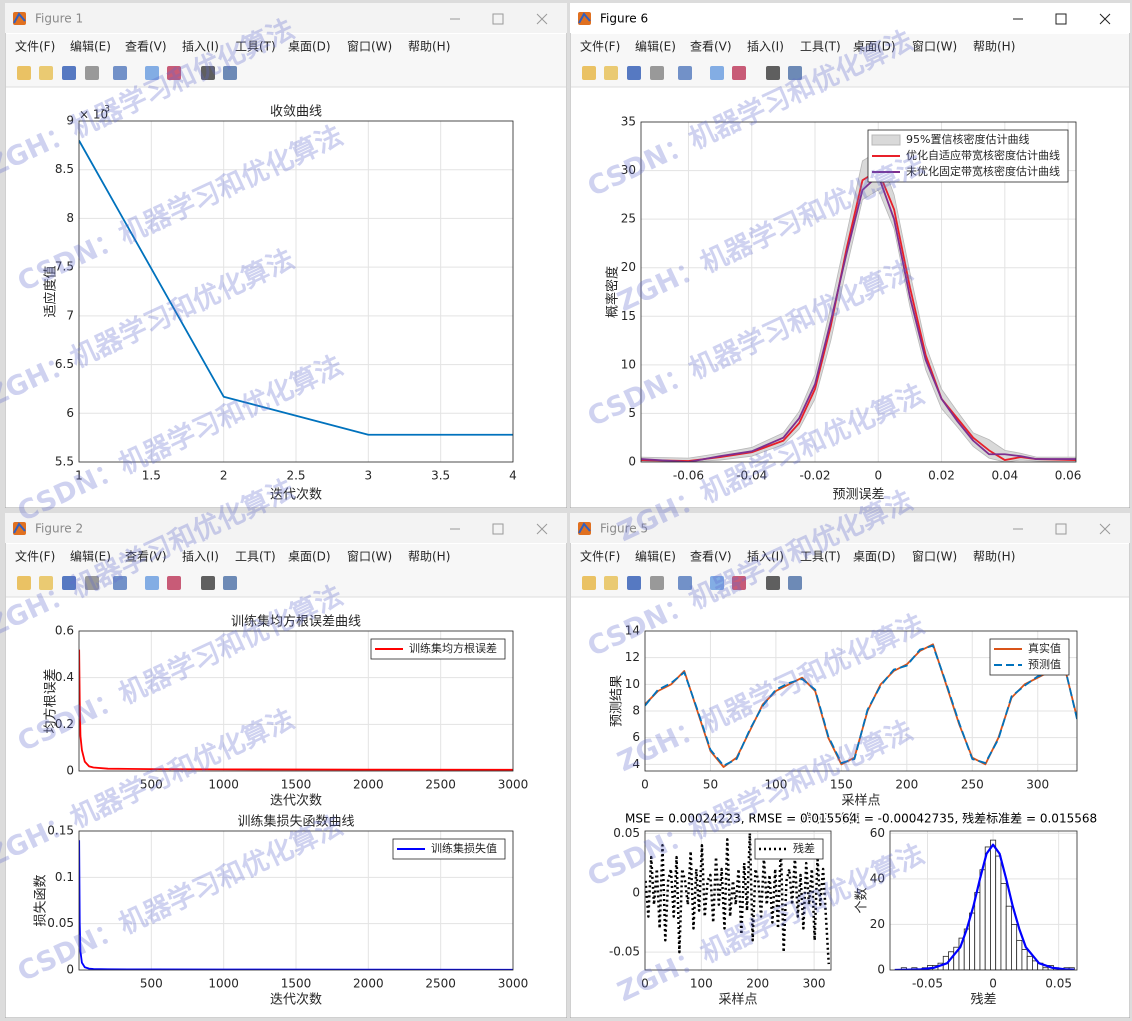 This screenshot has width=1132, height=1021. Describe the element at coordinates (850, 528) in the screenshot. I see `title-bar` at that location.